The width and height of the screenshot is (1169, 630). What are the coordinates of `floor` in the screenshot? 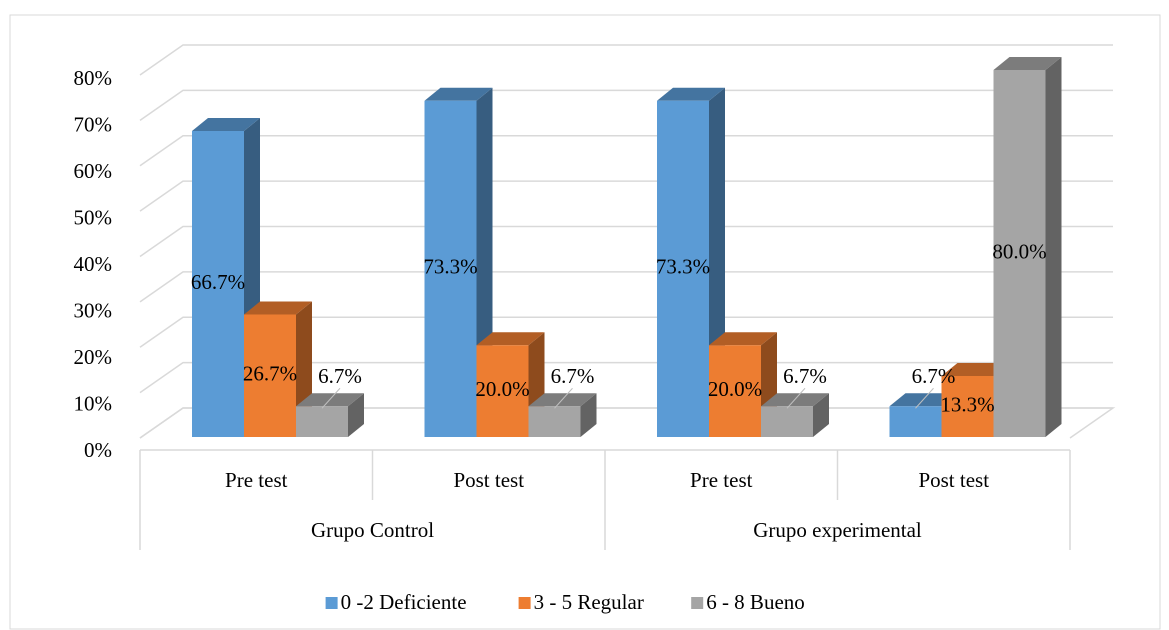 It's located at (627, 423).